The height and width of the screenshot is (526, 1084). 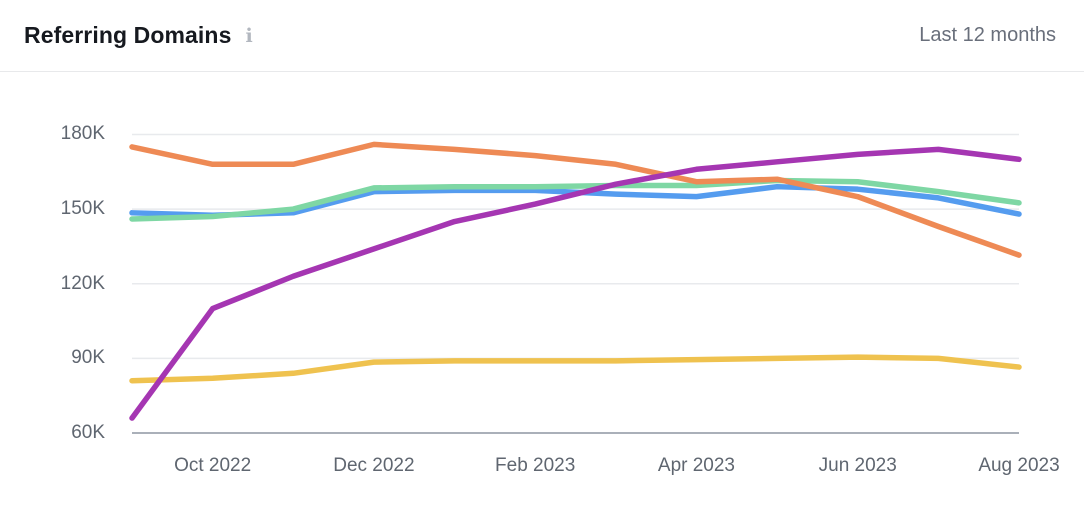 What do you see at coordinates (696, 465) in the screenshot?
I see `x-tick-label: Apr 2023` at bounding box center [696, 465].